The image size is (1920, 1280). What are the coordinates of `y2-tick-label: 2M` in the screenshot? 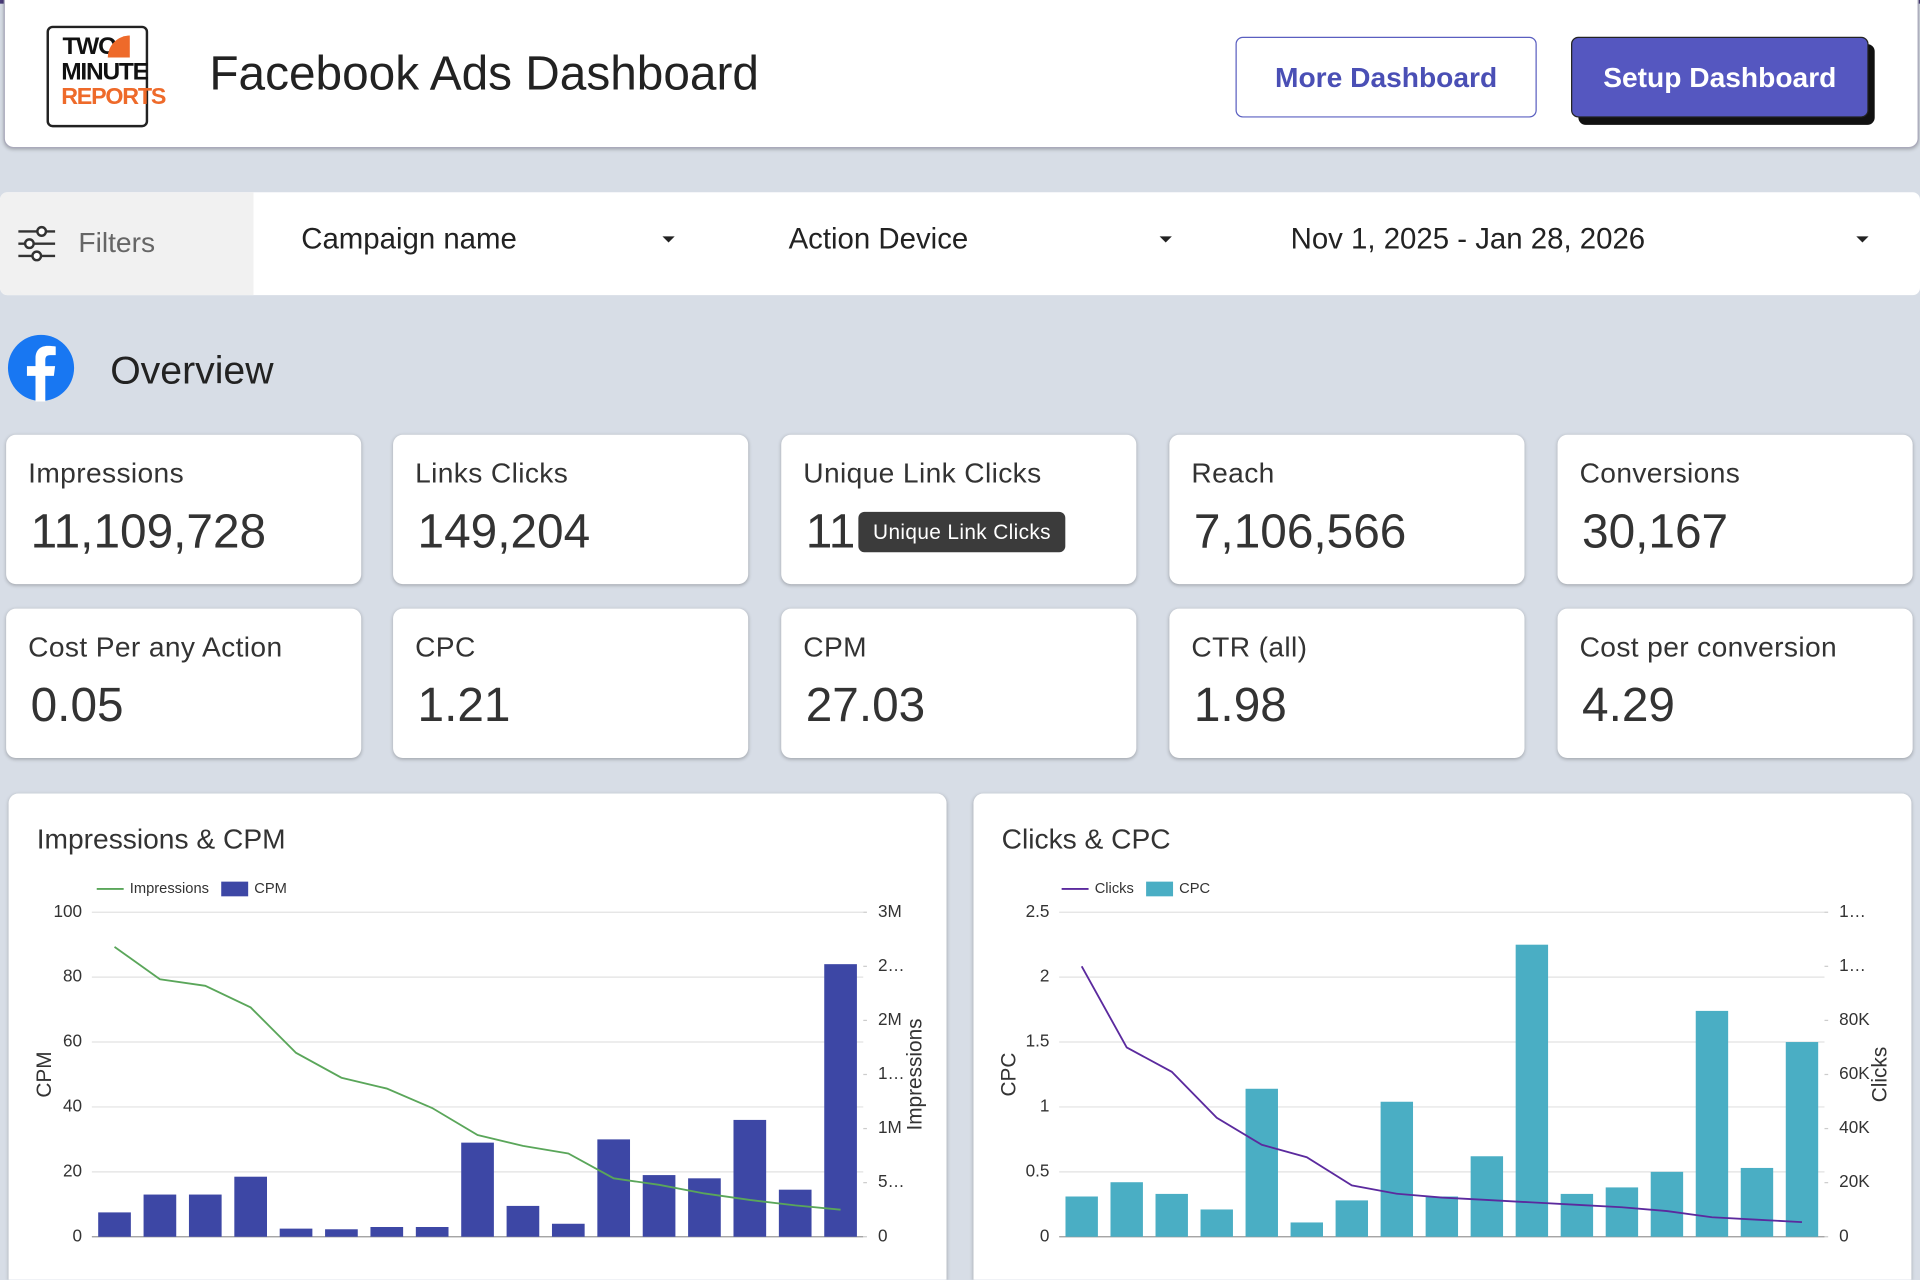 It's located at (890, 1019).